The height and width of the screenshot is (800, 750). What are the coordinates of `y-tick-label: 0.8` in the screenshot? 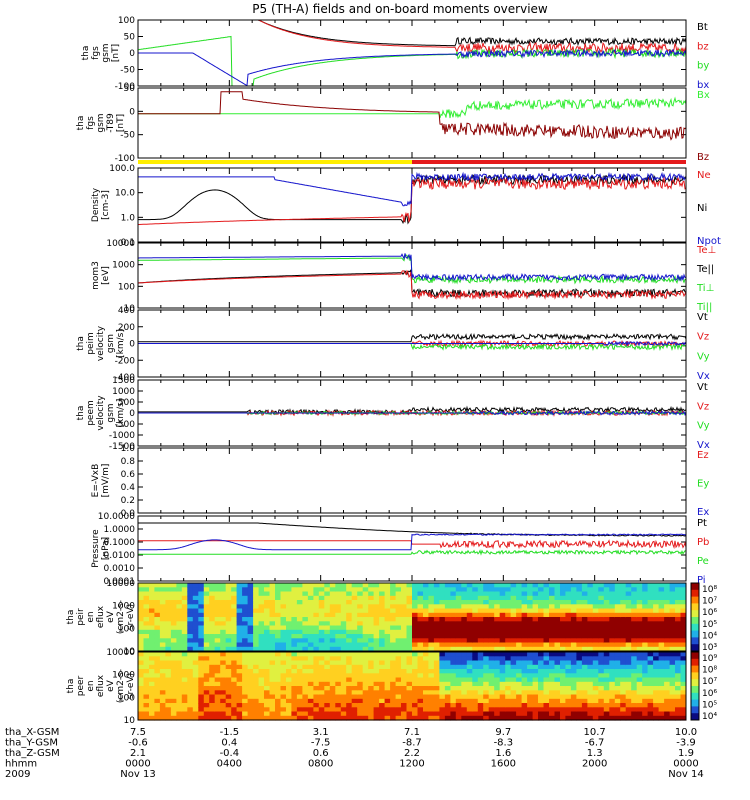 It's located at (128, 462).